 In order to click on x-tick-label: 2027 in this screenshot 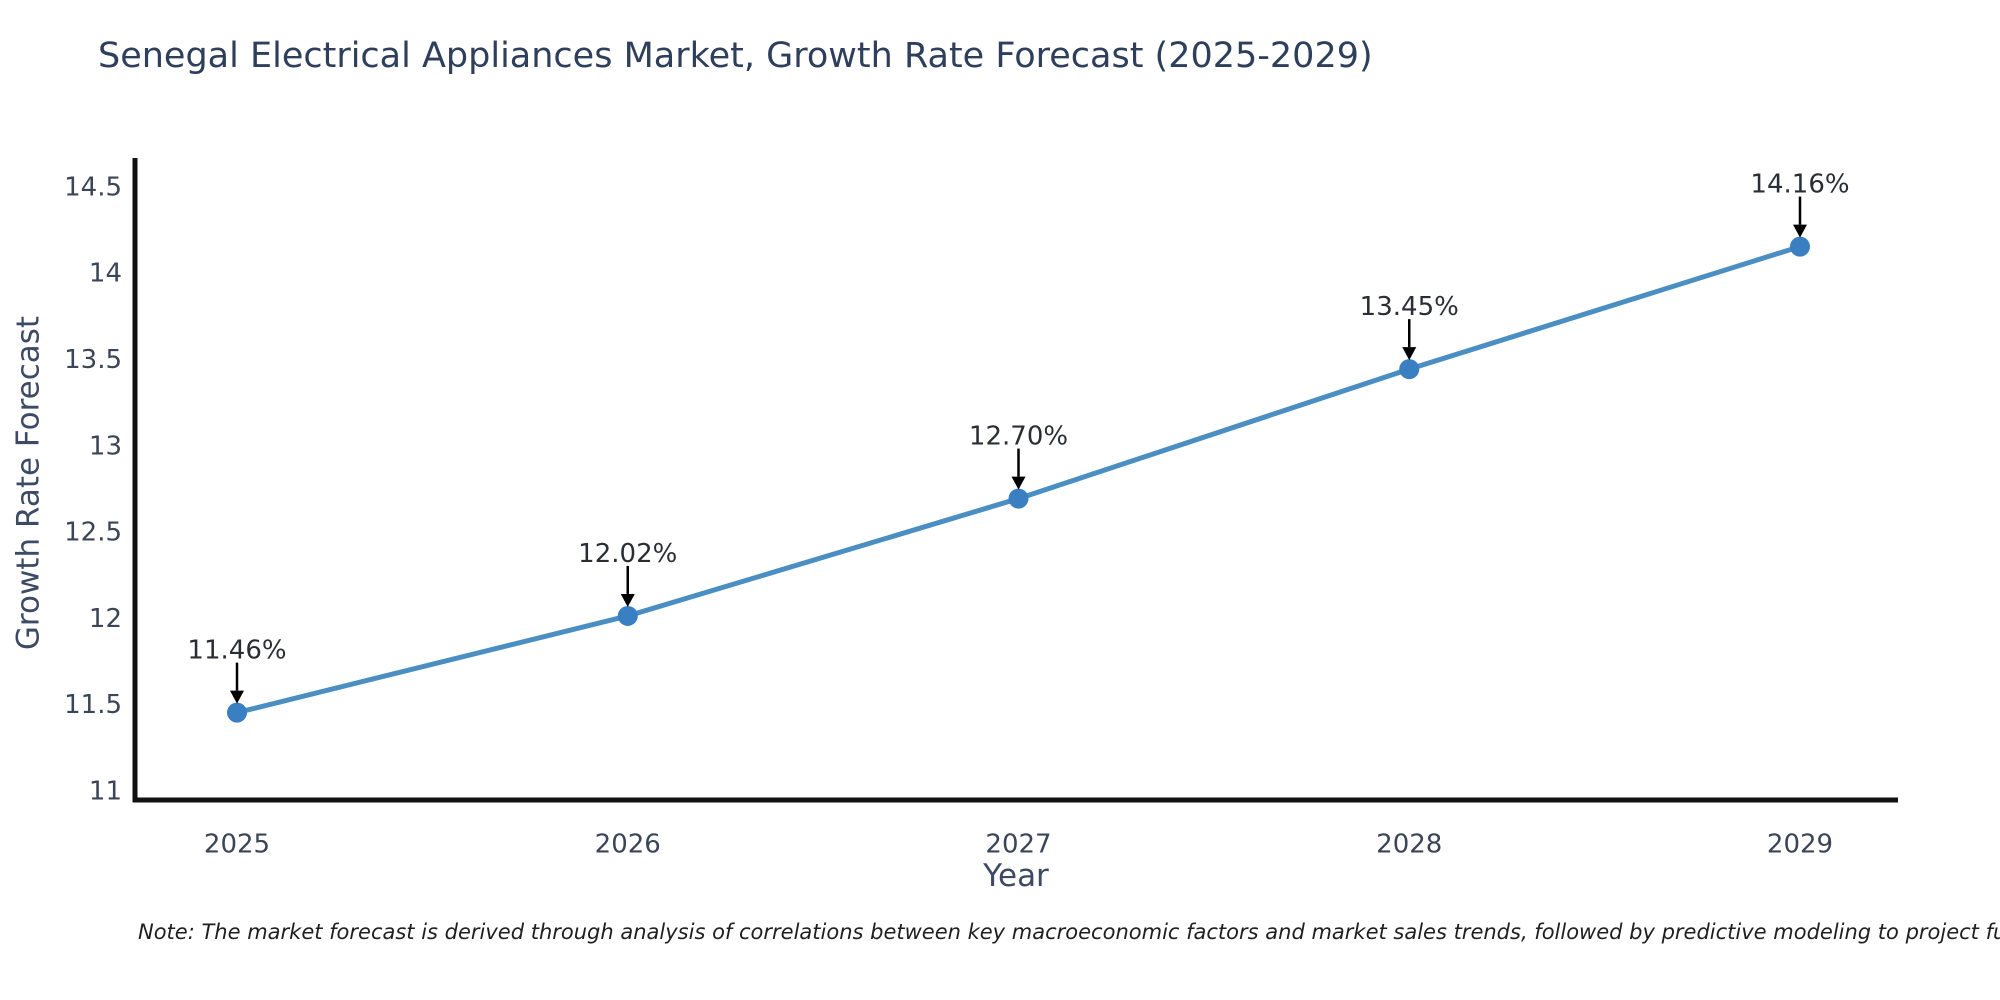, I will do `click(1018, 845)`.